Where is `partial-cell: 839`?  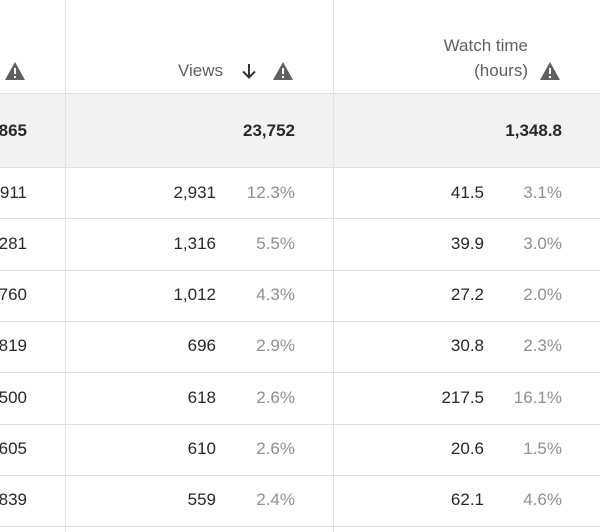
partial-cell: 839 is located at coordinates (13, 500).